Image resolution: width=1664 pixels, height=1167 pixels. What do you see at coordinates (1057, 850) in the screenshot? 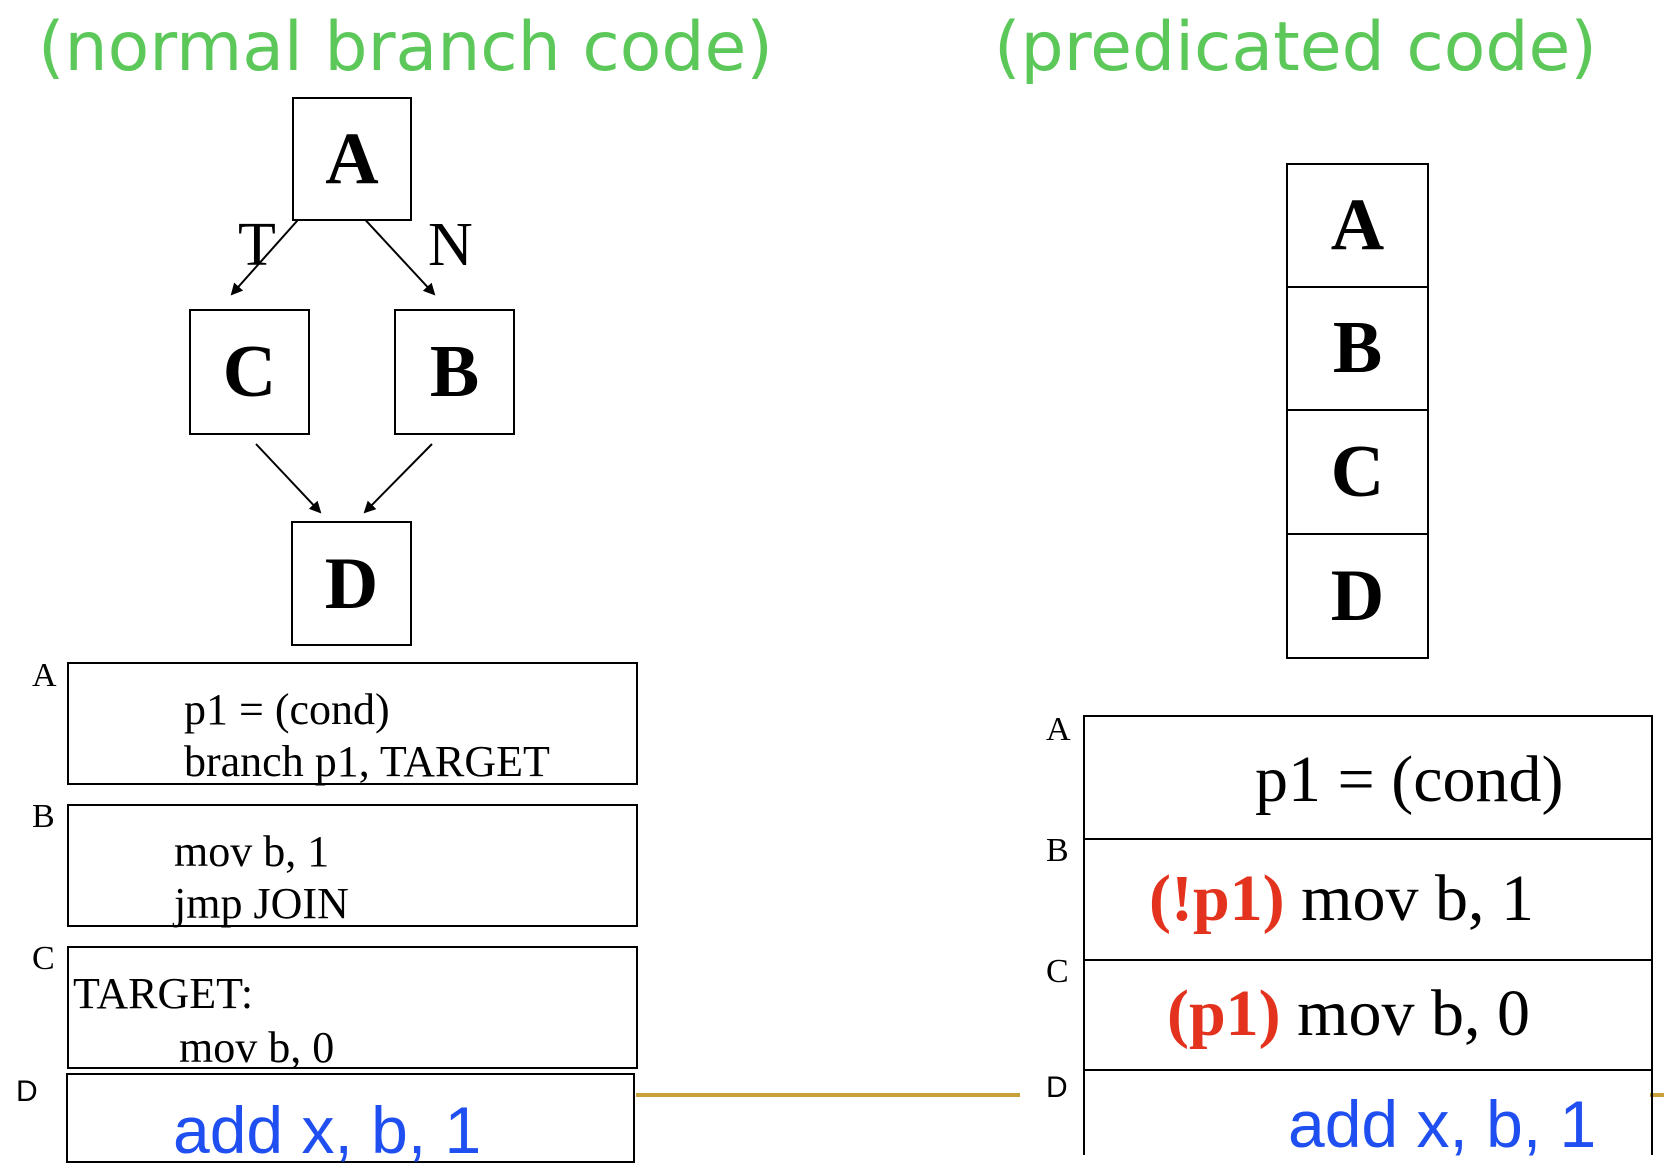
I see `right-block-label-b: B` at bounding box center [1057, 850].